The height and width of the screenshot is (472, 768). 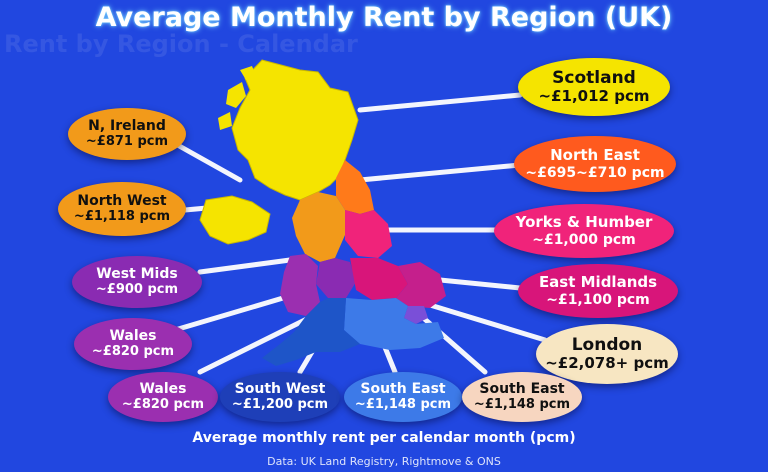 What do you see at coordinates (522, 404) in the screenshot?
I see `label-south-east-2-value: ~£1,148 pcm` at bounding box center [522, 404].